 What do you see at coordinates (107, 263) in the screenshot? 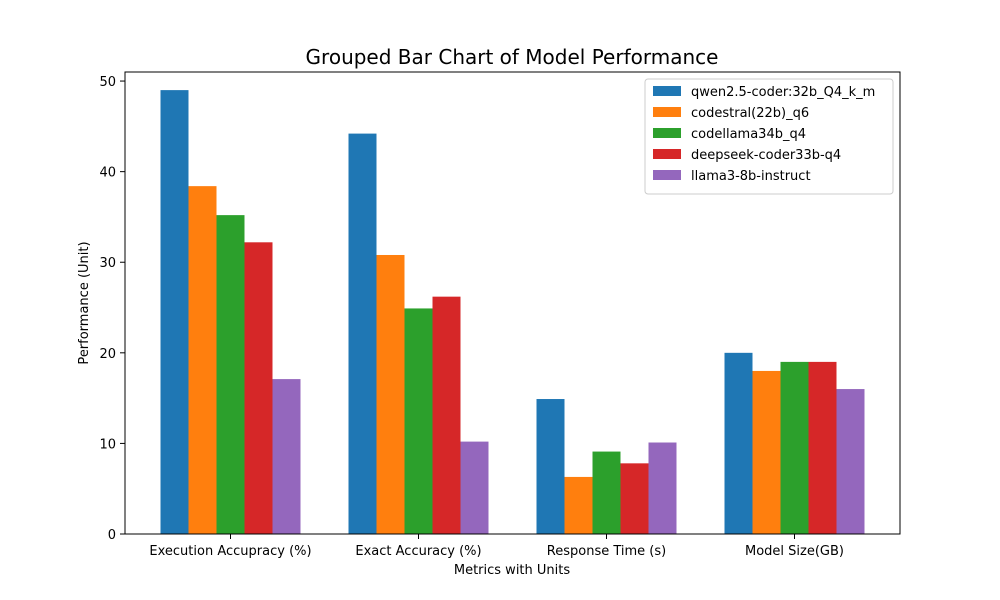
I see `y-tick-label: 30` at bounding box center [107, 263].